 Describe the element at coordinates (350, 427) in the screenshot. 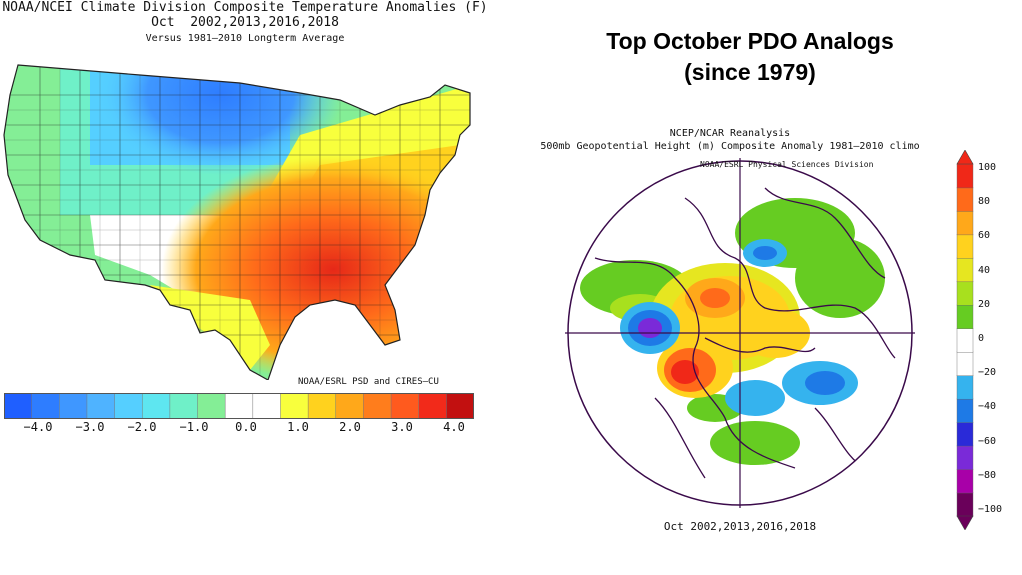

I see `colorbar-tick-label: 2.0` at that location.